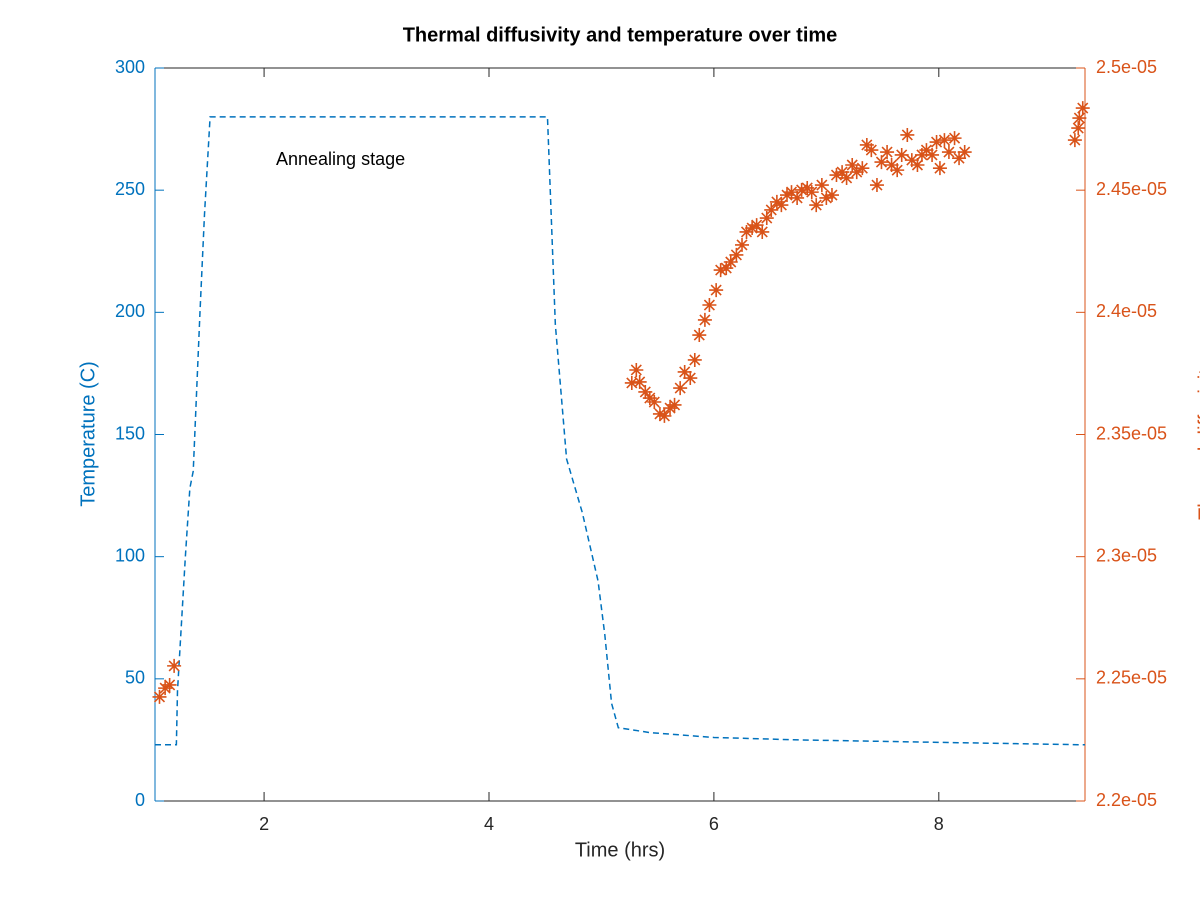 This screenshot has height=900, width=1200. What do you see at coordinates (140, 800) in the screenshot?
I see `y-tick-label: 0` at bounding box center [140, 800].